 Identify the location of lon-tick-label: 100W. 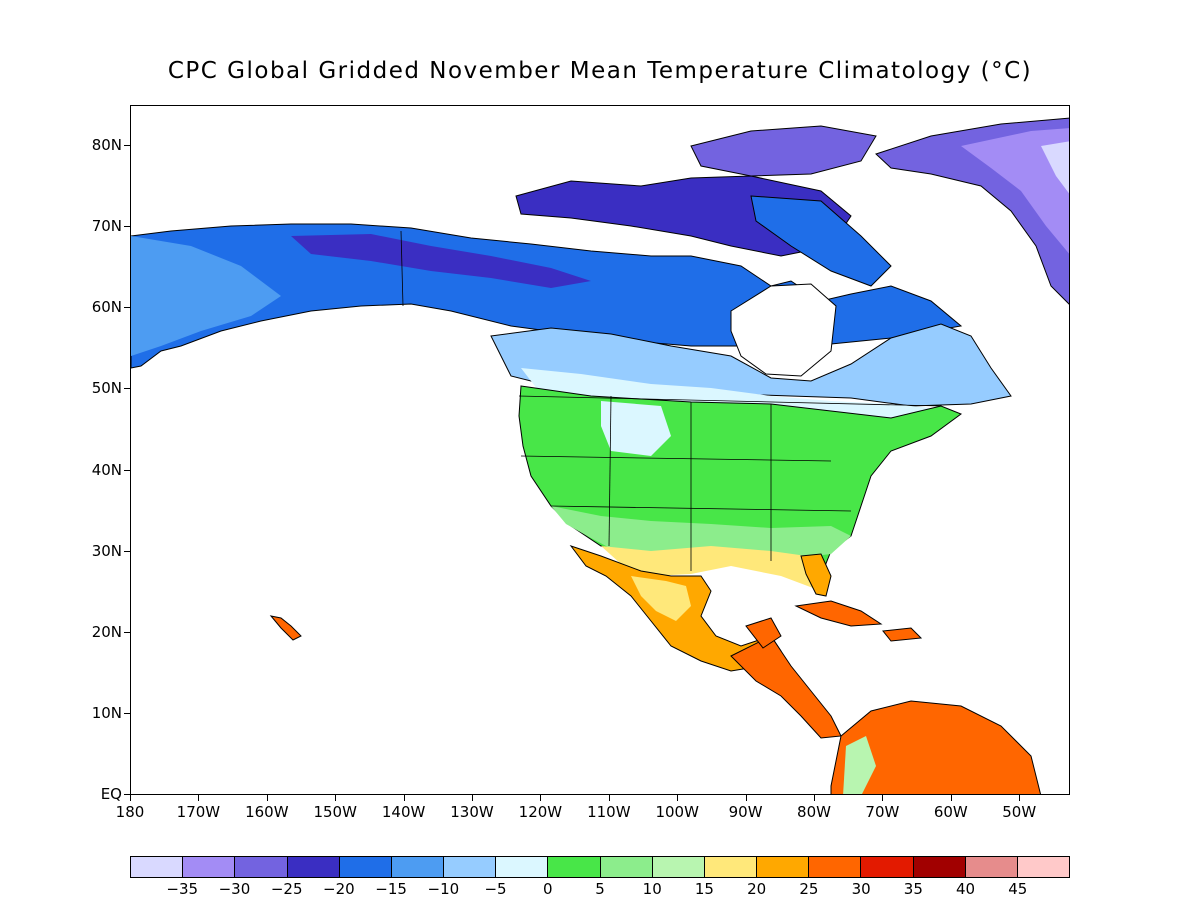
(677, 812).